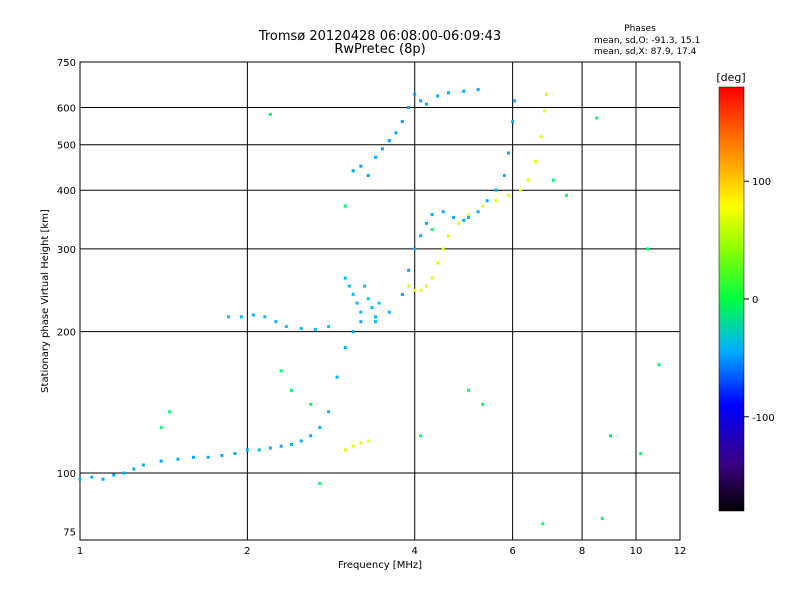 The image size is (800, 600). What do you see at coordinates (66, 63) in the screenshot?
I see `y-tick-label: 750` at bounding box center [66, 63].